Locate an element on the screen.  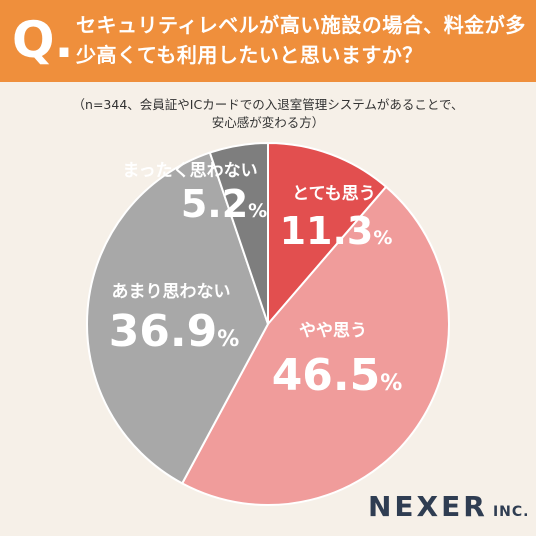
slice-value-3: 36.9% is located at coordinates (174, 331).